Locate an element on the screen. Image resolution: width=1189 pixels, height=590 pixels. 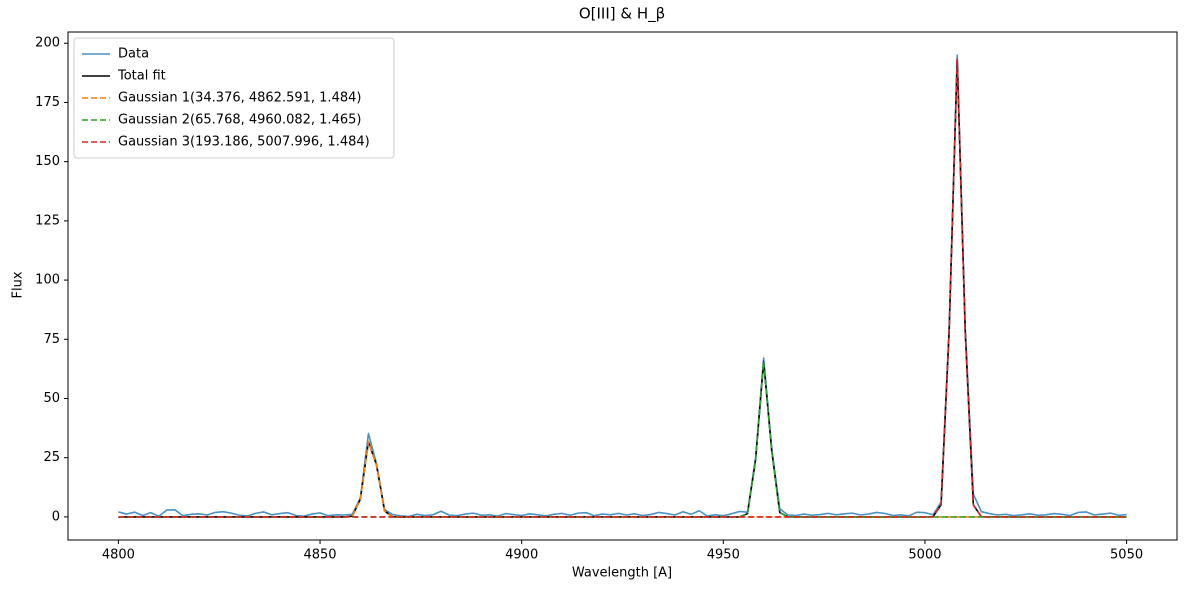
y-tick-label: 200 is located at coordinates (47, 43).